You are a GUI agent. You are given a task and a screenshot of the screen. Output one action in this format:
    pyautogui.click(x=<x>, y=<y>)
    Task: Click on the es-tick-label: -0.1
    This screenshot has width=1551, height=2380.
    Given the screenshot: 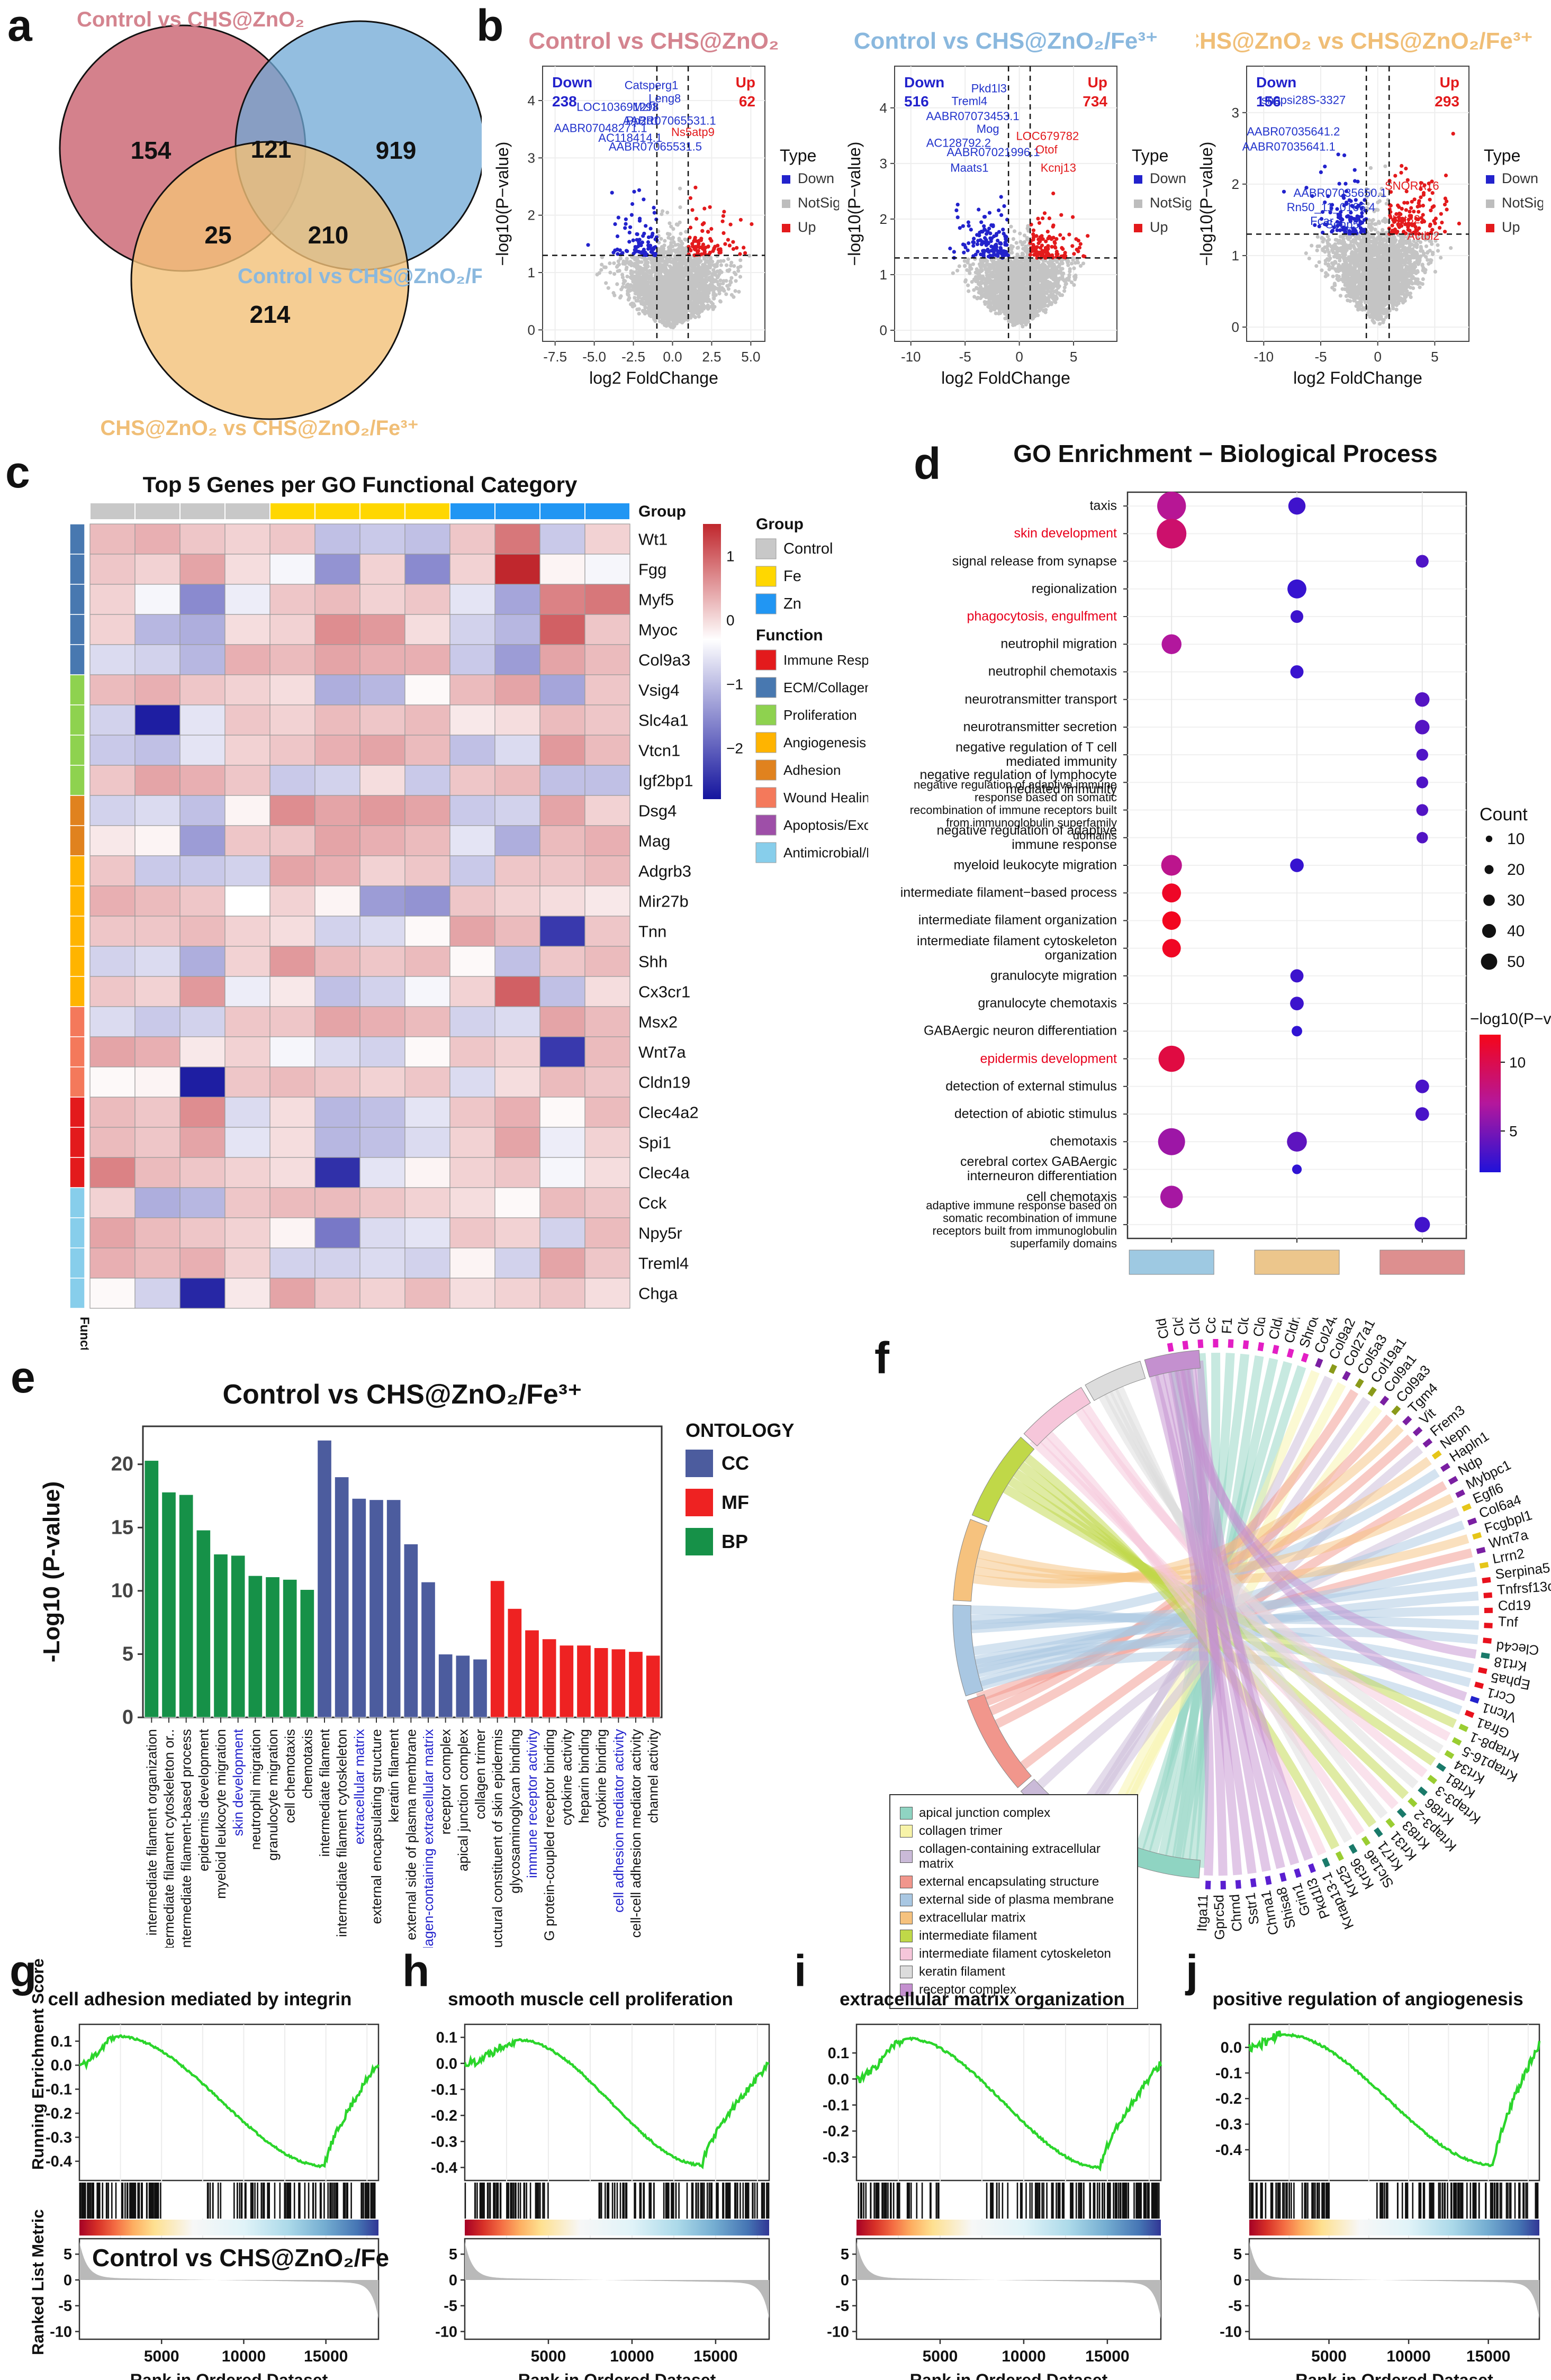 What is the action you would take?
    pyautogui.click(x=59, y=2090)
    